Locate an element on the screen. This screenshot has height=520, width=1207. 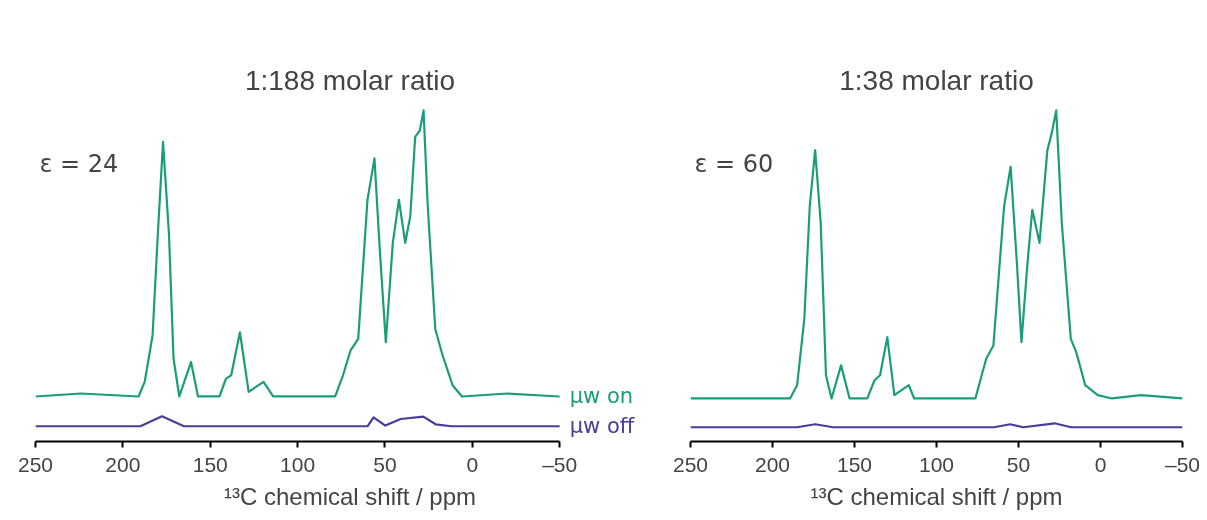
series-label: μw on is located at coordinates (601, 396).